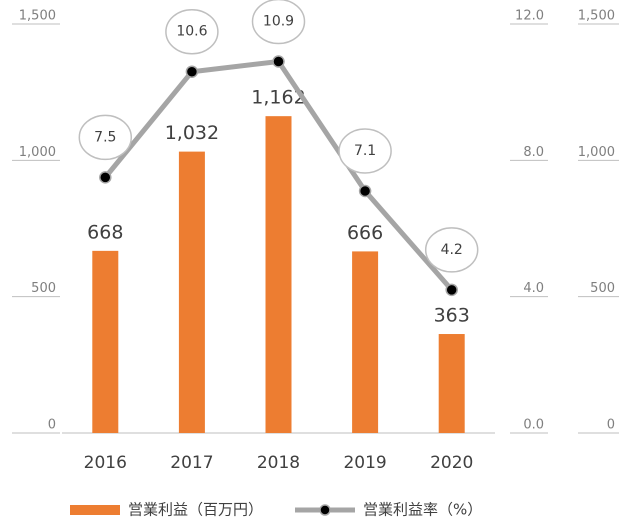 The width and height of the screenshot is (619, 523). What do you see at coordinates (325, 510) in the screenshot?
I see `legend-marker` at bounding box center [325, 510].